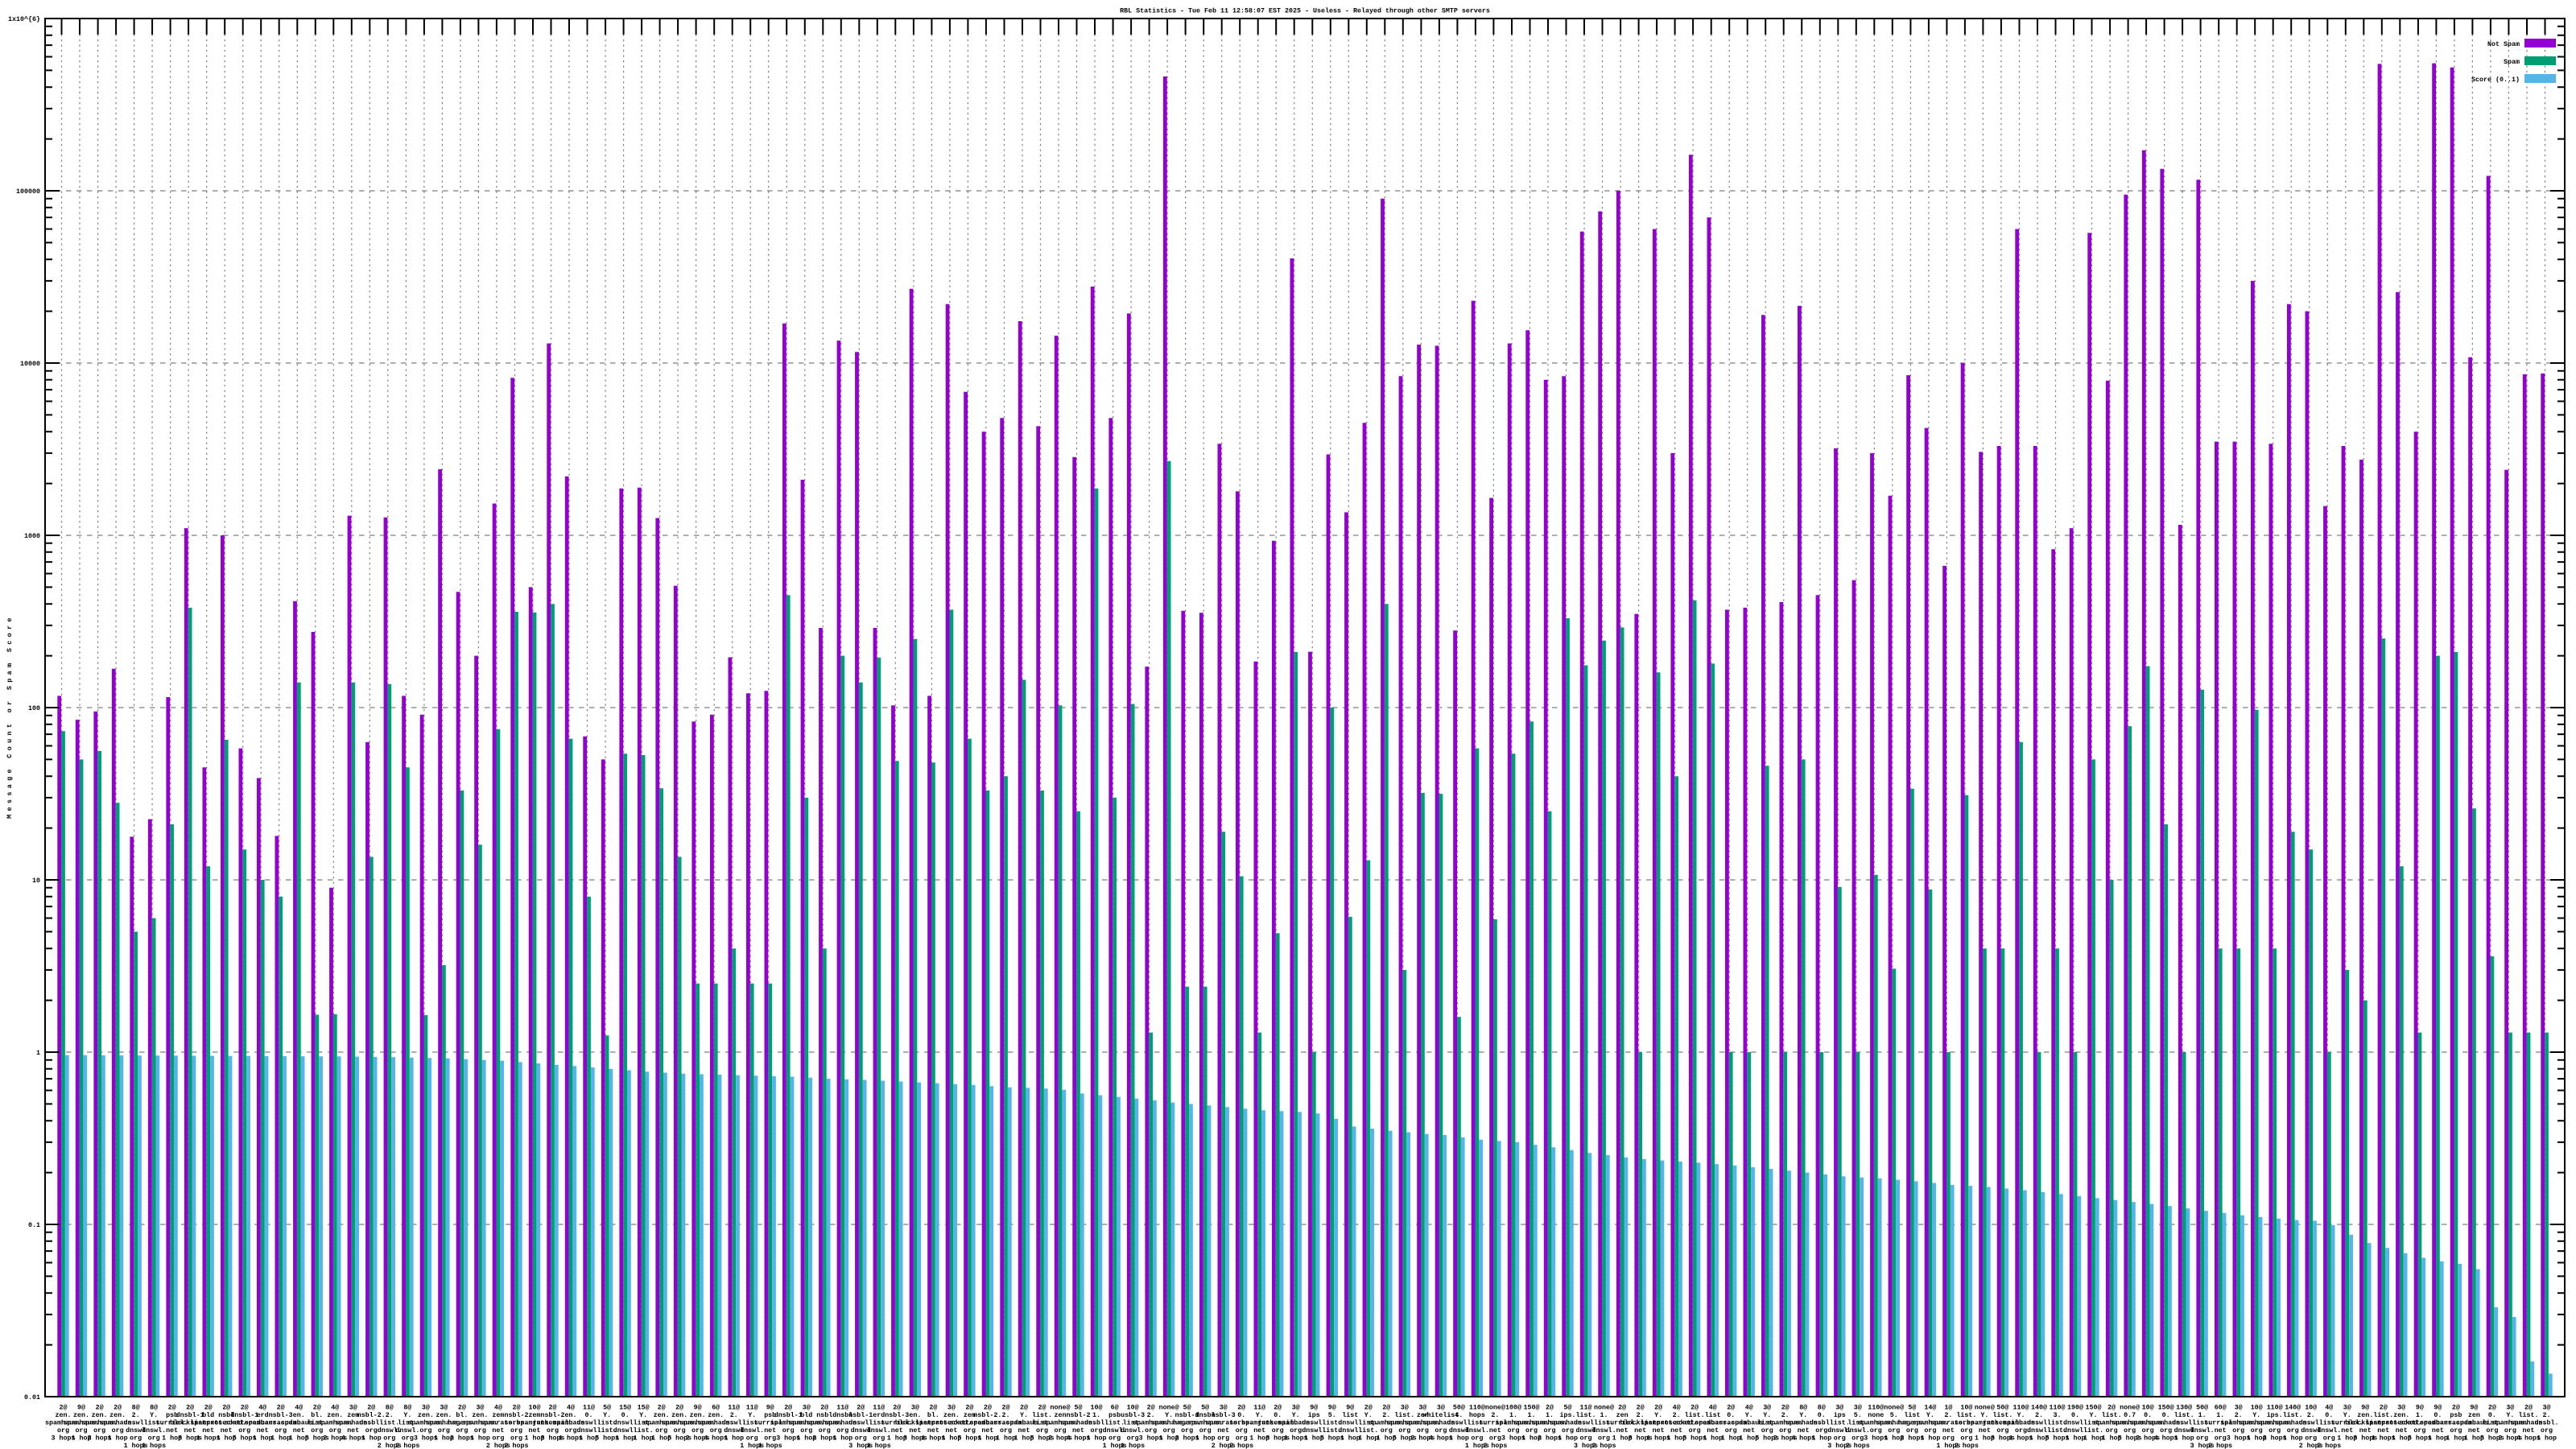  What do you see at coordinates (28, 192) in the screenshot?
I see `svg-text: 100000` at bounding box center [28, 192].